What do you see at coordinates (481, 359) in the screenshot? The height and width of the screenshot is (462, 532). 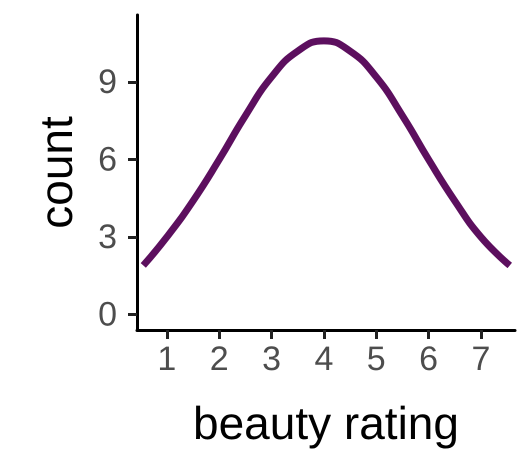 I see `x-tick-label: 7` at bounding box center [481, 359].